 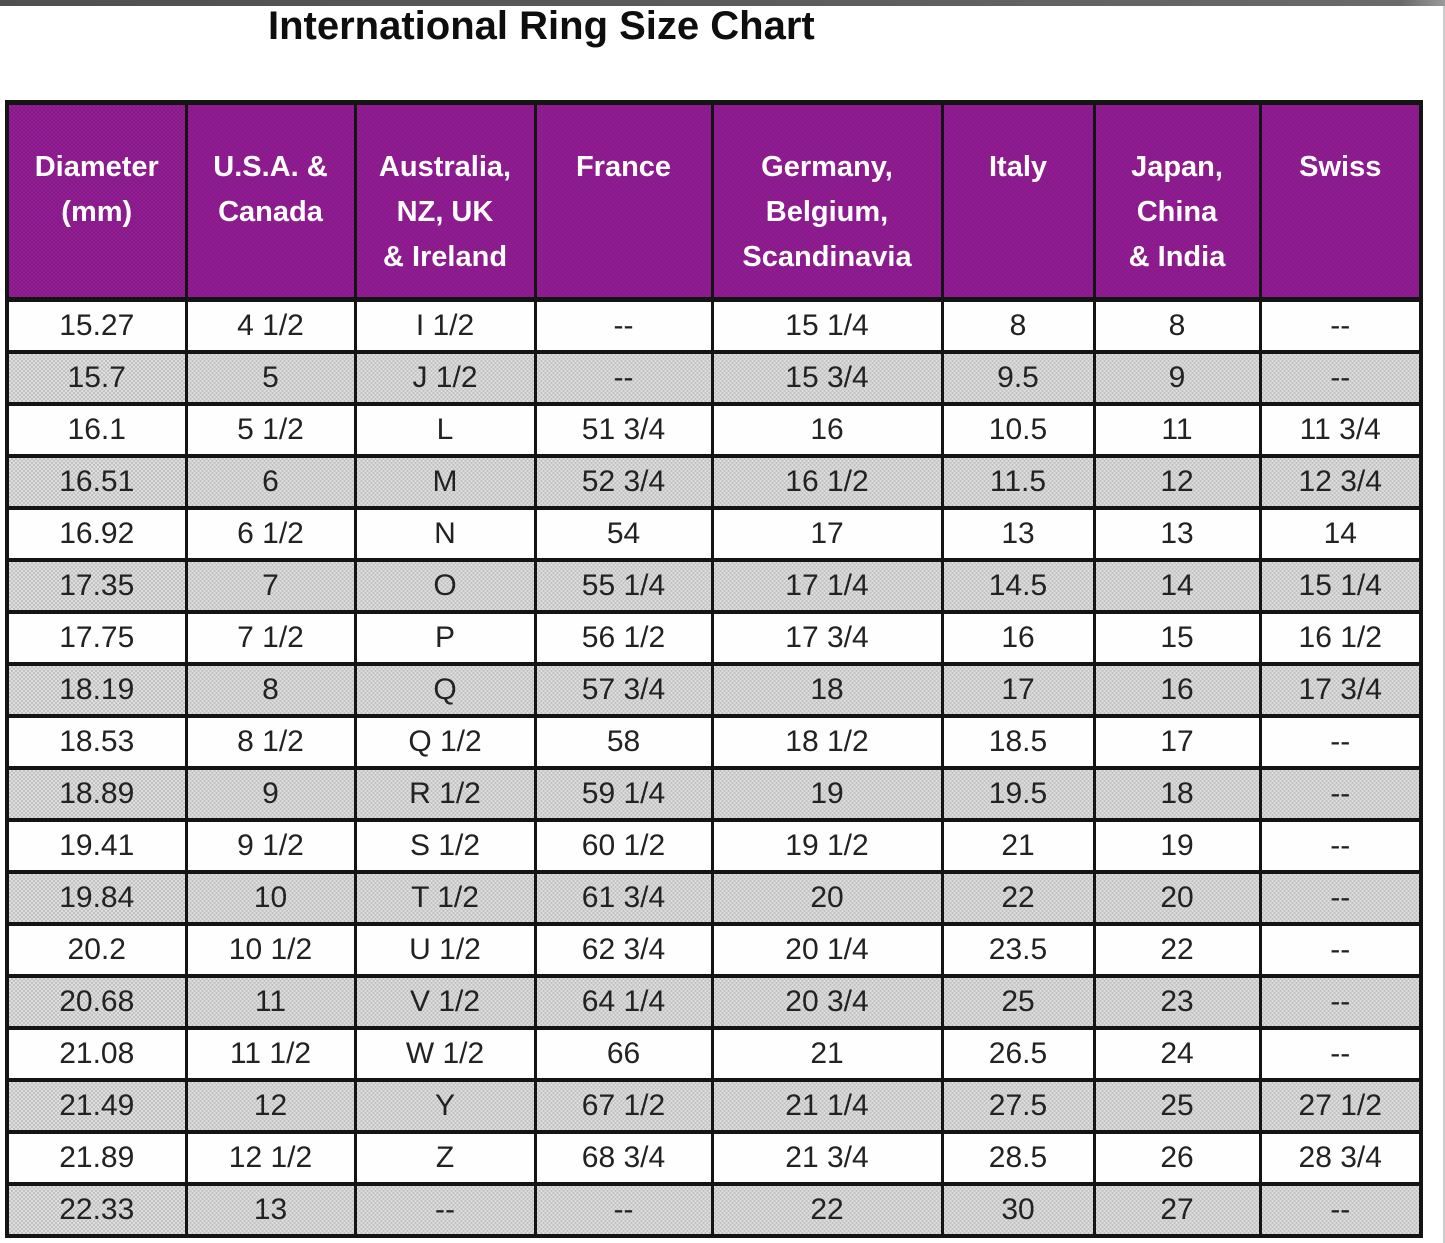 I want to click on cell: 13, so click(x=1018, y=533).